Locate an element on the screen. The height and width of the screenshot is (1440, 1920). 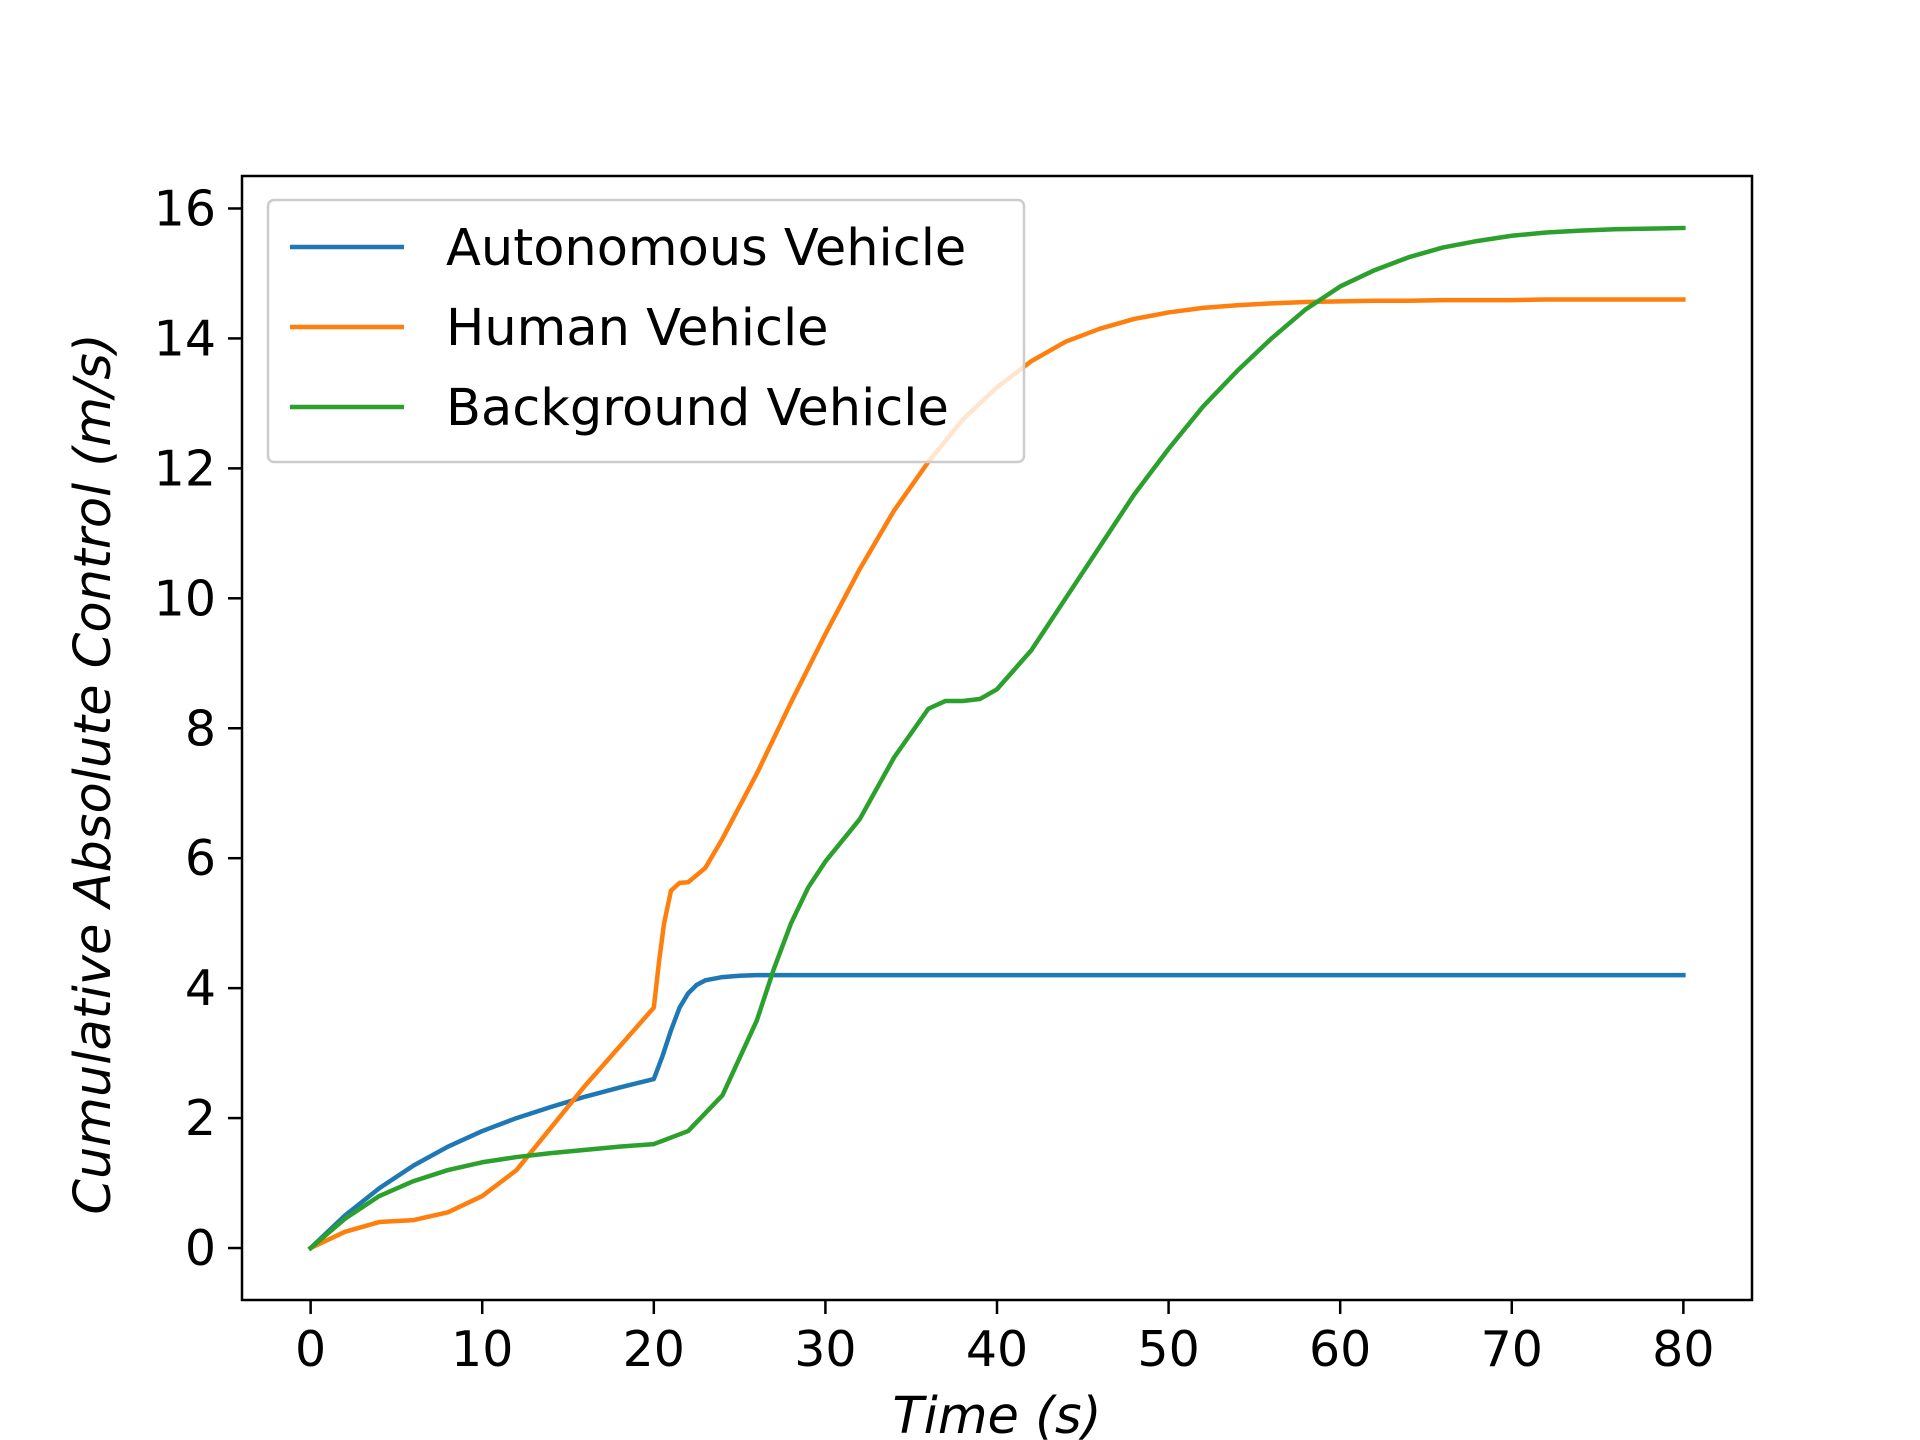
x-tick-label: 0 is located at coordinates (310, 1349).